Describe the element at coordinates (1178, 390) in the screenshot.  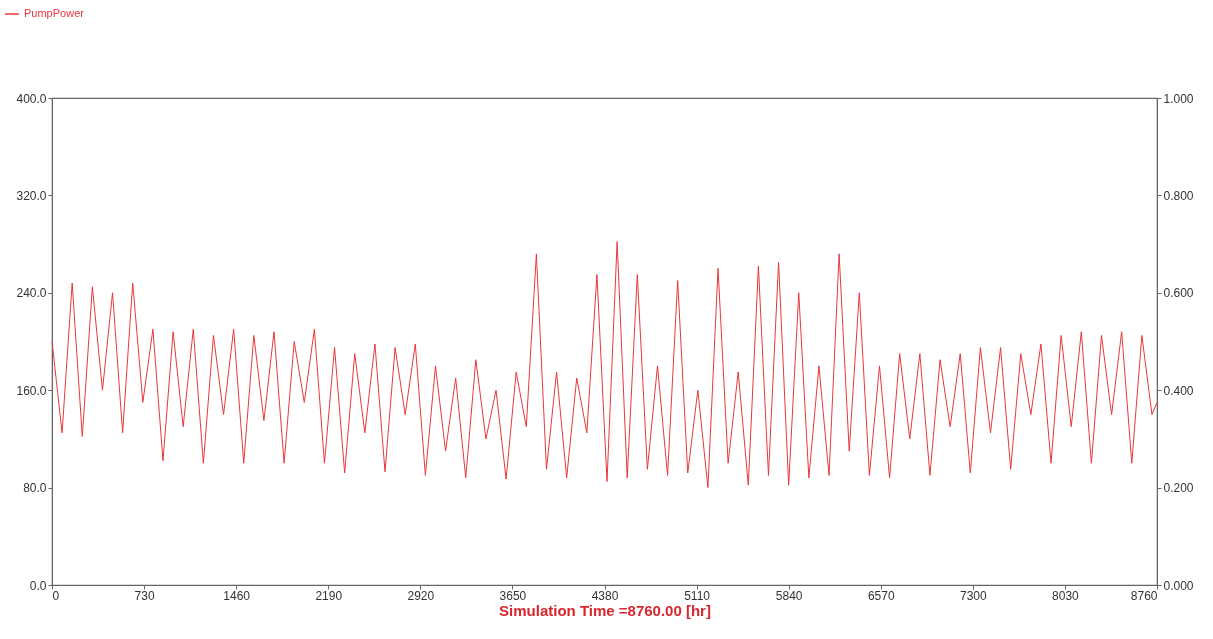
I see `y2-tick-label: 0.400` at that location.